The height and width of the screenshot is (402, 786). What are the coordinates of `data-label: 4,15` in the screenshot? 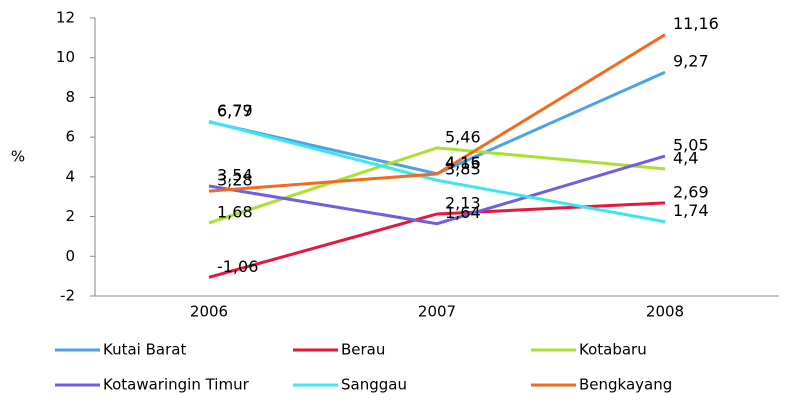 It's located at (463, 162).